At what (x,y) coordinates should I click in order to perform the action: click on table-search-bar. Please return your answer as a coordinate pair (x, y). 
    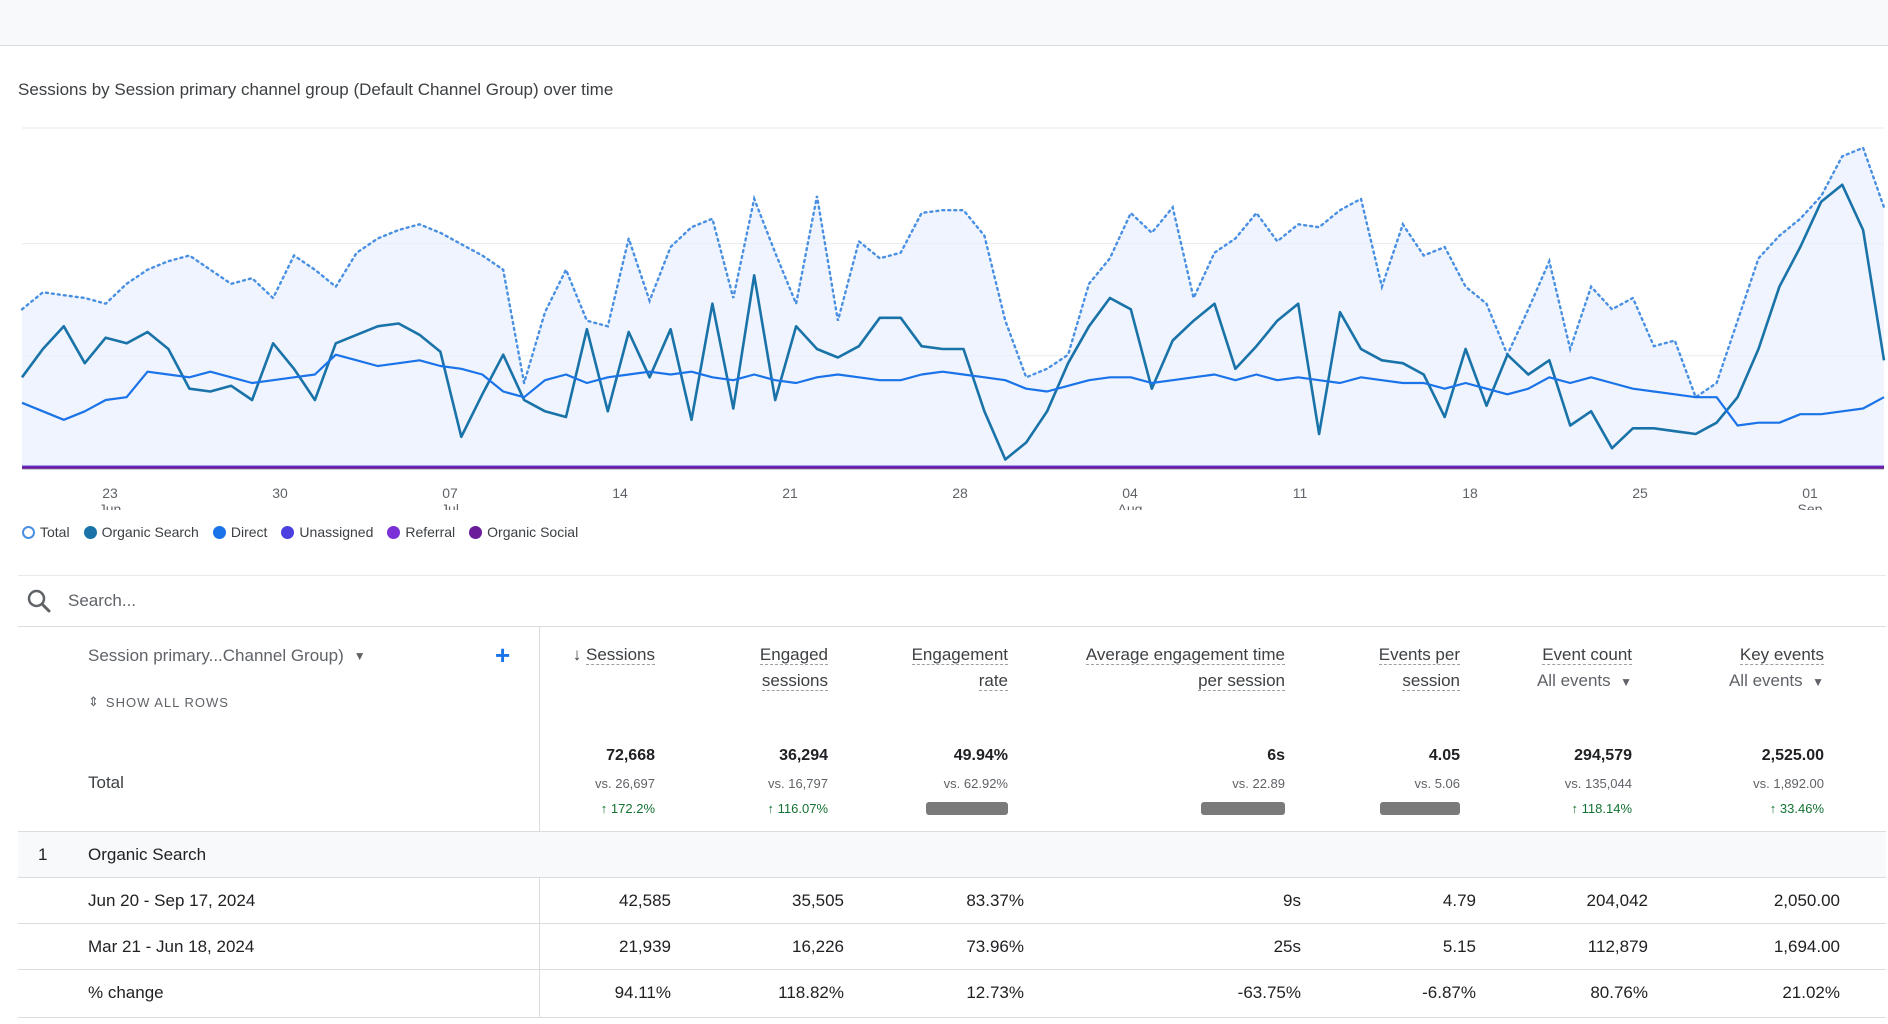
    Looking at the image, I should click on (952, 601).